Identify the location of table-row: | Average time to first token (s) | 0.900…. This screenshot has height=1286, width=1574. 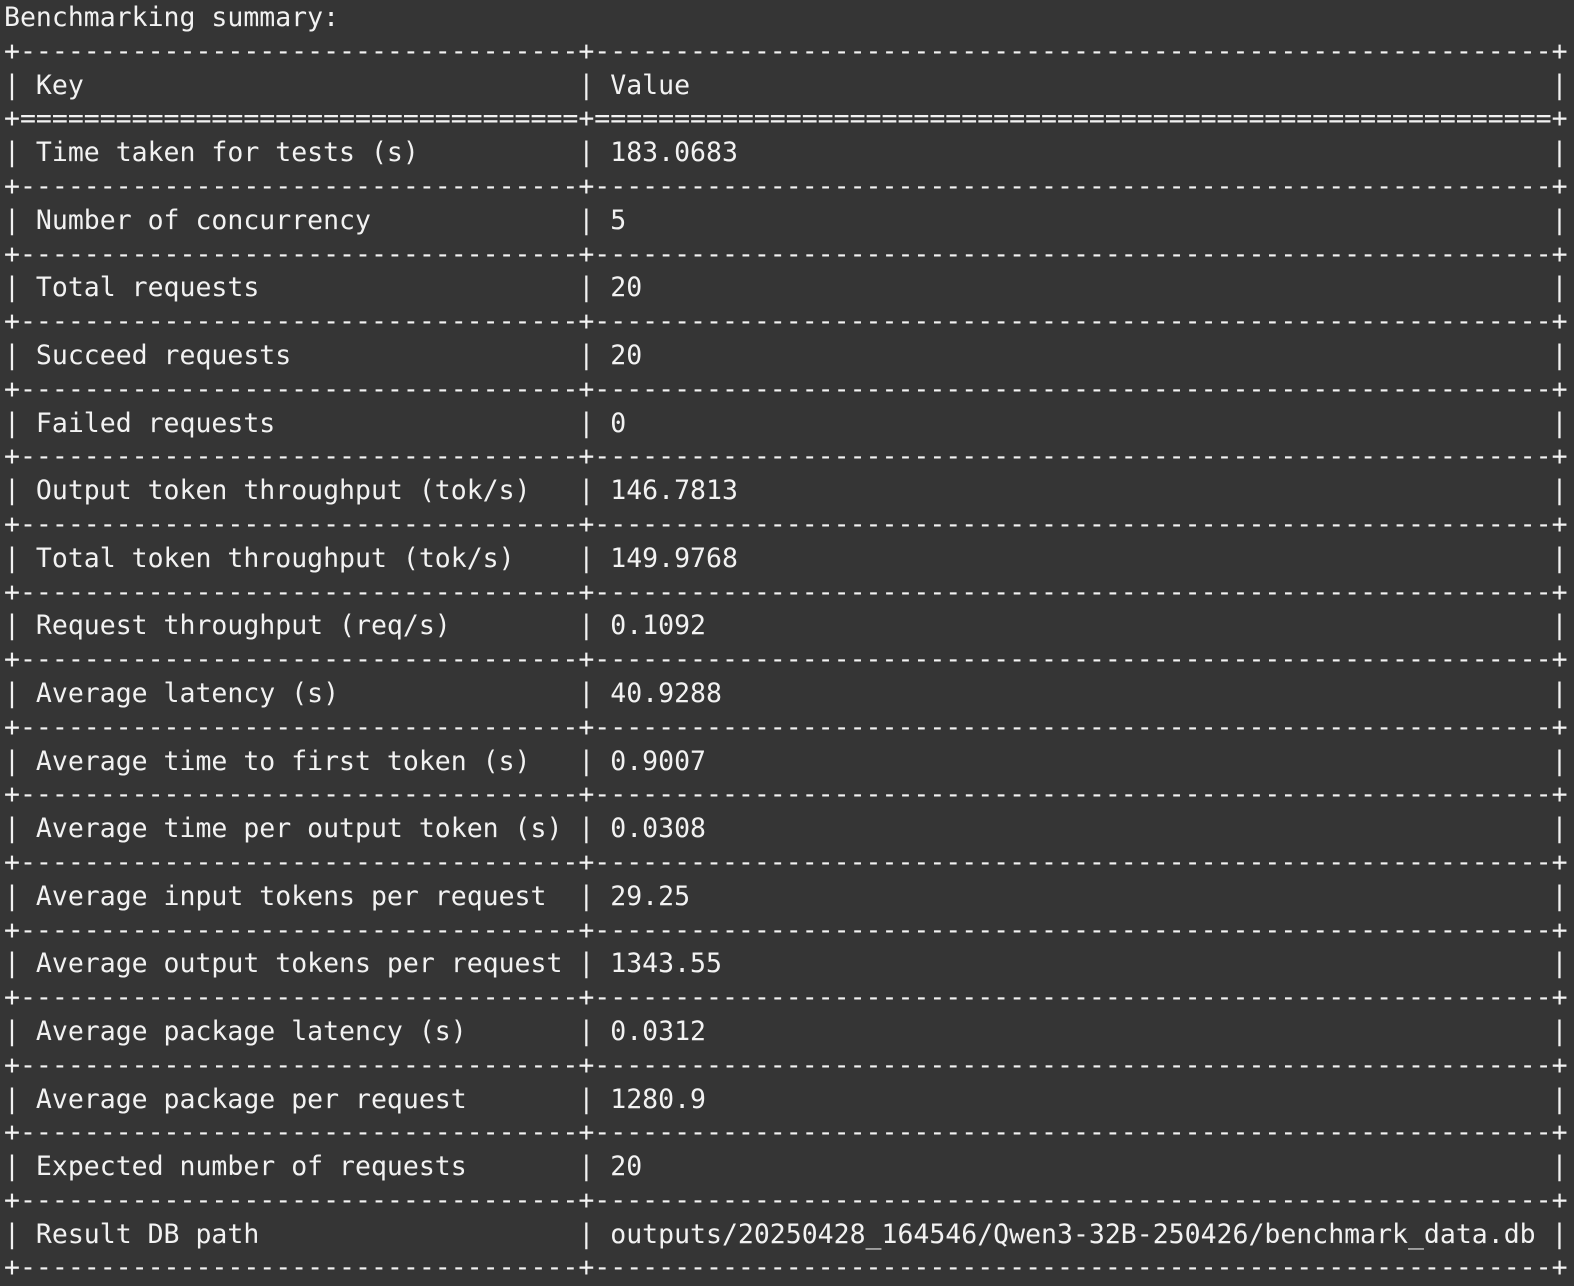
(786, 762).